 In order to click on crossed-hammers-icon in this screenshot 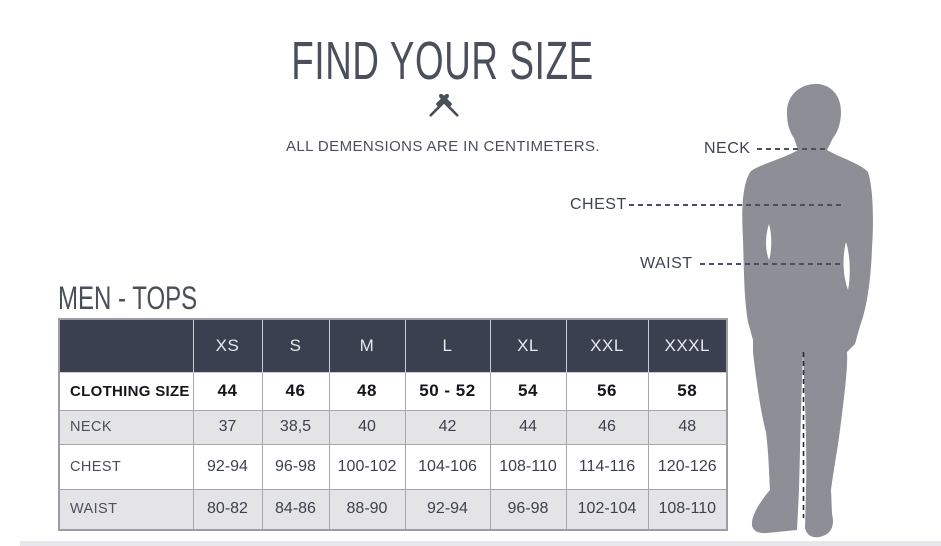, I will do `click(444, 105)`.